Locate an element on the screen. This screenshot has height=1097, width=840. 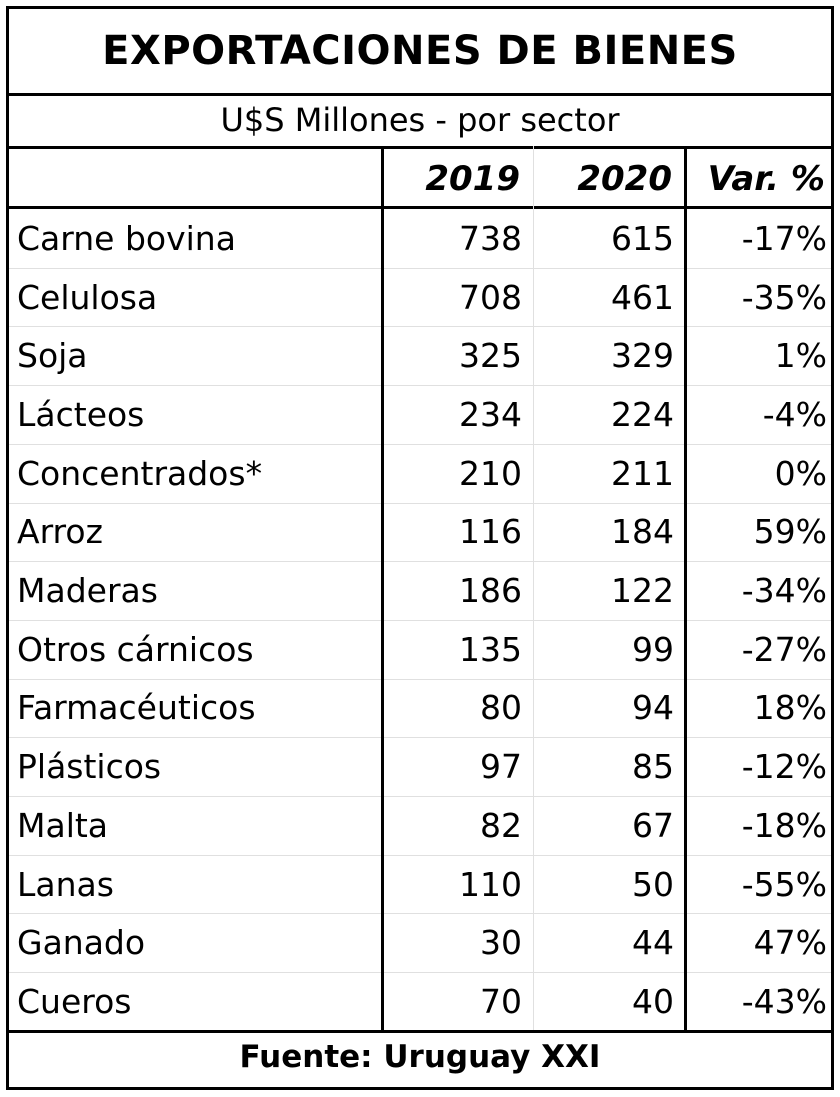
sector-cell: Concentrados* is located at coordinates (140, 473).